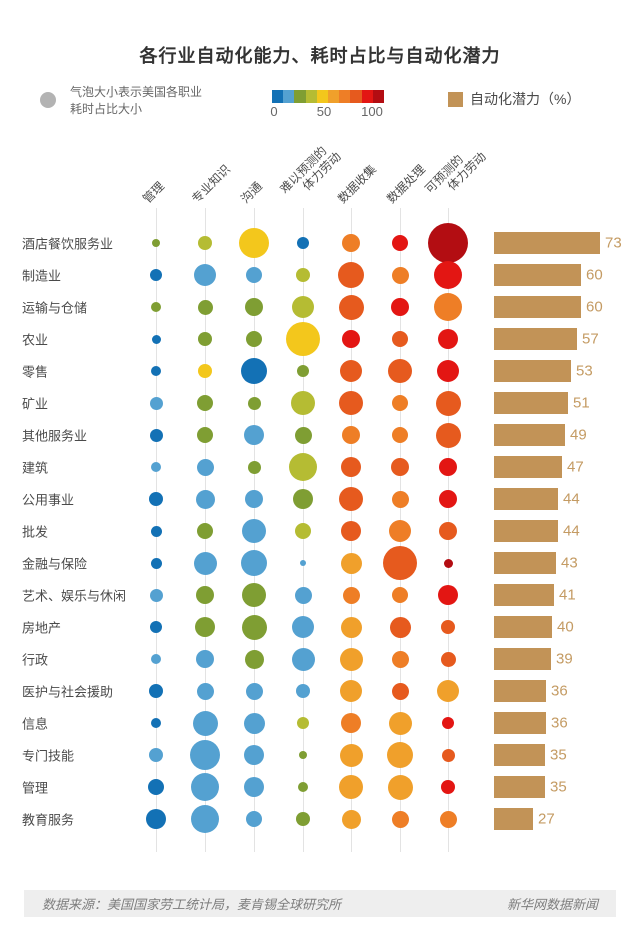 The image size is (640, 929). I want to click on potential-value: 39, so click(564, 659).